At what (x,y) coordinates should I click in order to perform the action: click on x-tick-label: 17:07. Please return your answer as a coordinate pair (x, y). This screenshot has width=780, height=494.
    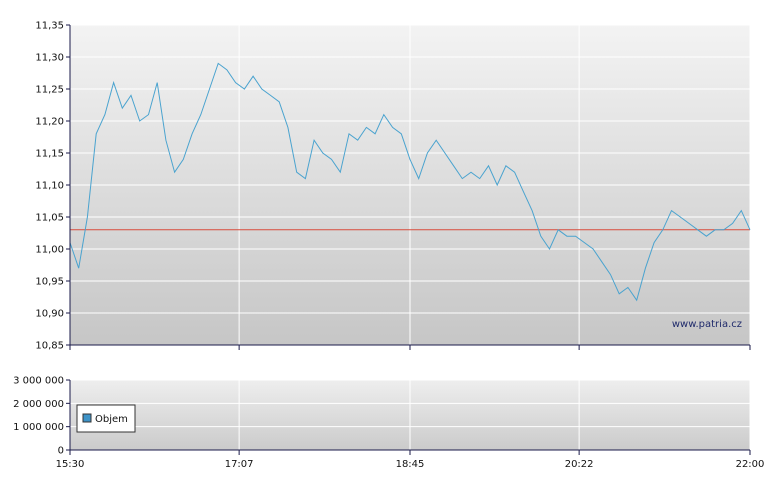
    Looking at the image, I should click on (239, 464).